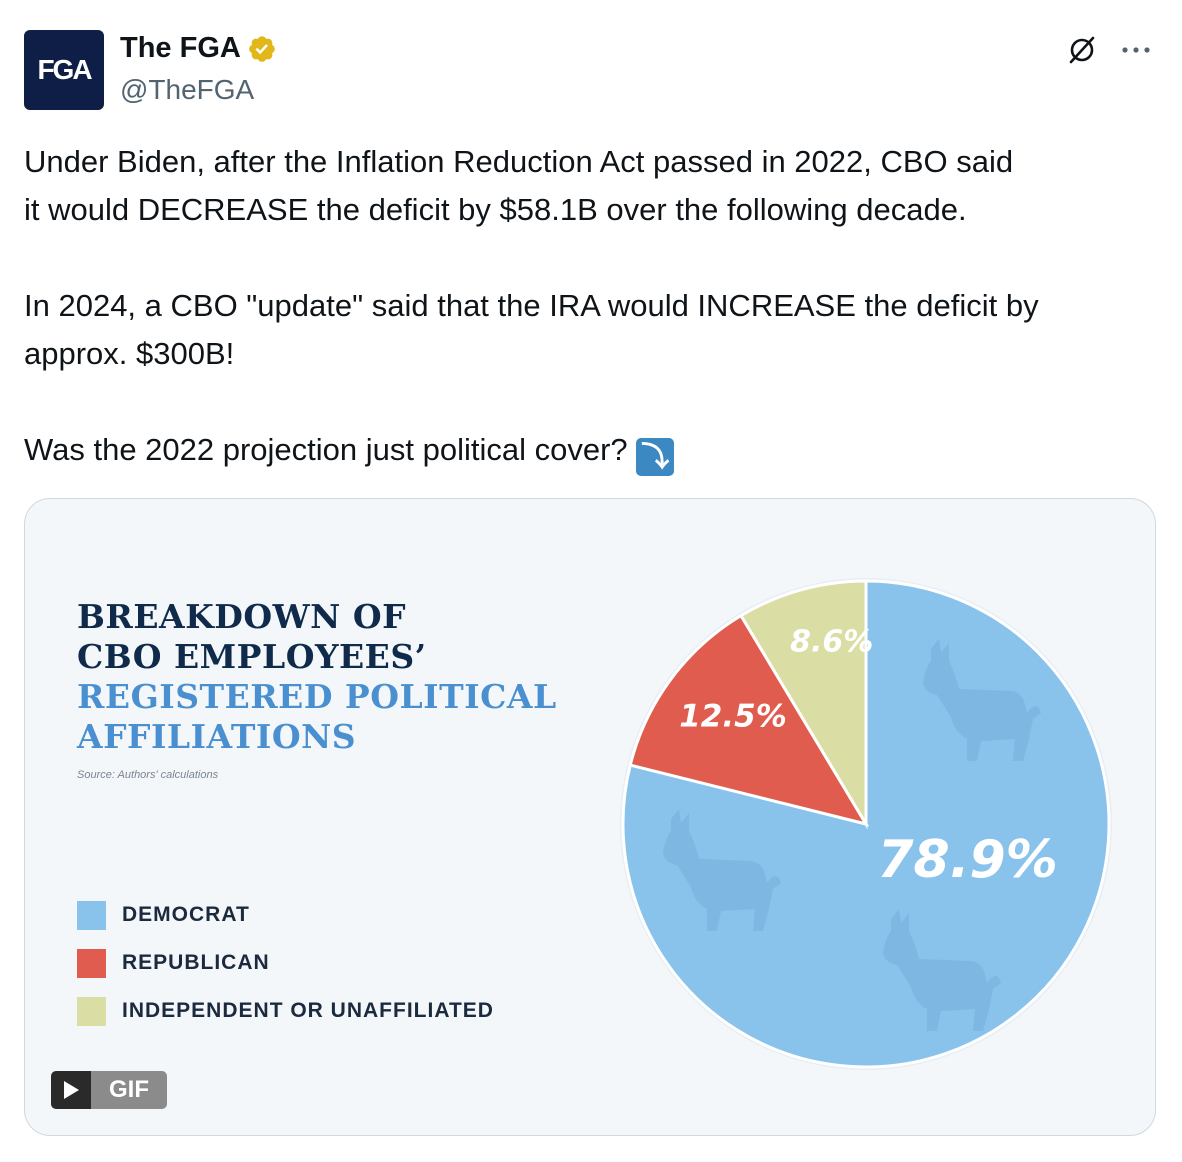 The image size is (1182, 1162). I want to click on author-name-row: The FGA, so click(198, 48).